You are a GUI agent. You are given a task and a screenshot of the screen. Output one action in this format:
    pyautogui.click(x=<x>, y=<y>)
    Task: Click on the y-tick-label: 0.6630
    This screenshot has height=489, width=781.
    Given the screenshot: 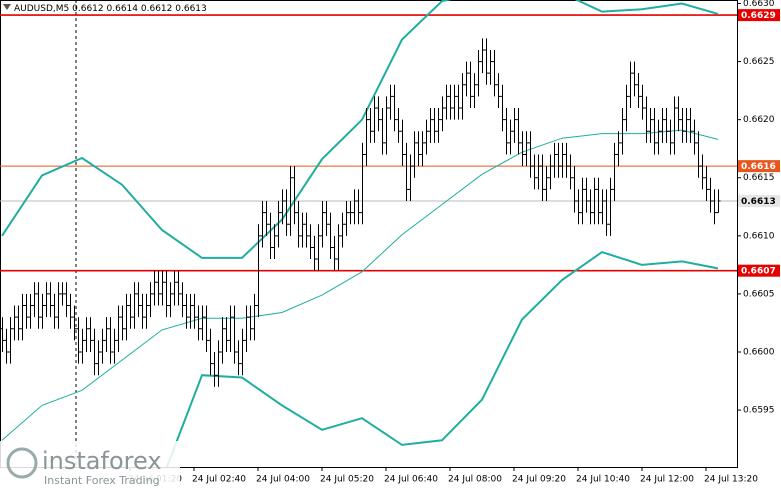 What is the action you would take?
    pyautogui.click(x=759, y=4)
    